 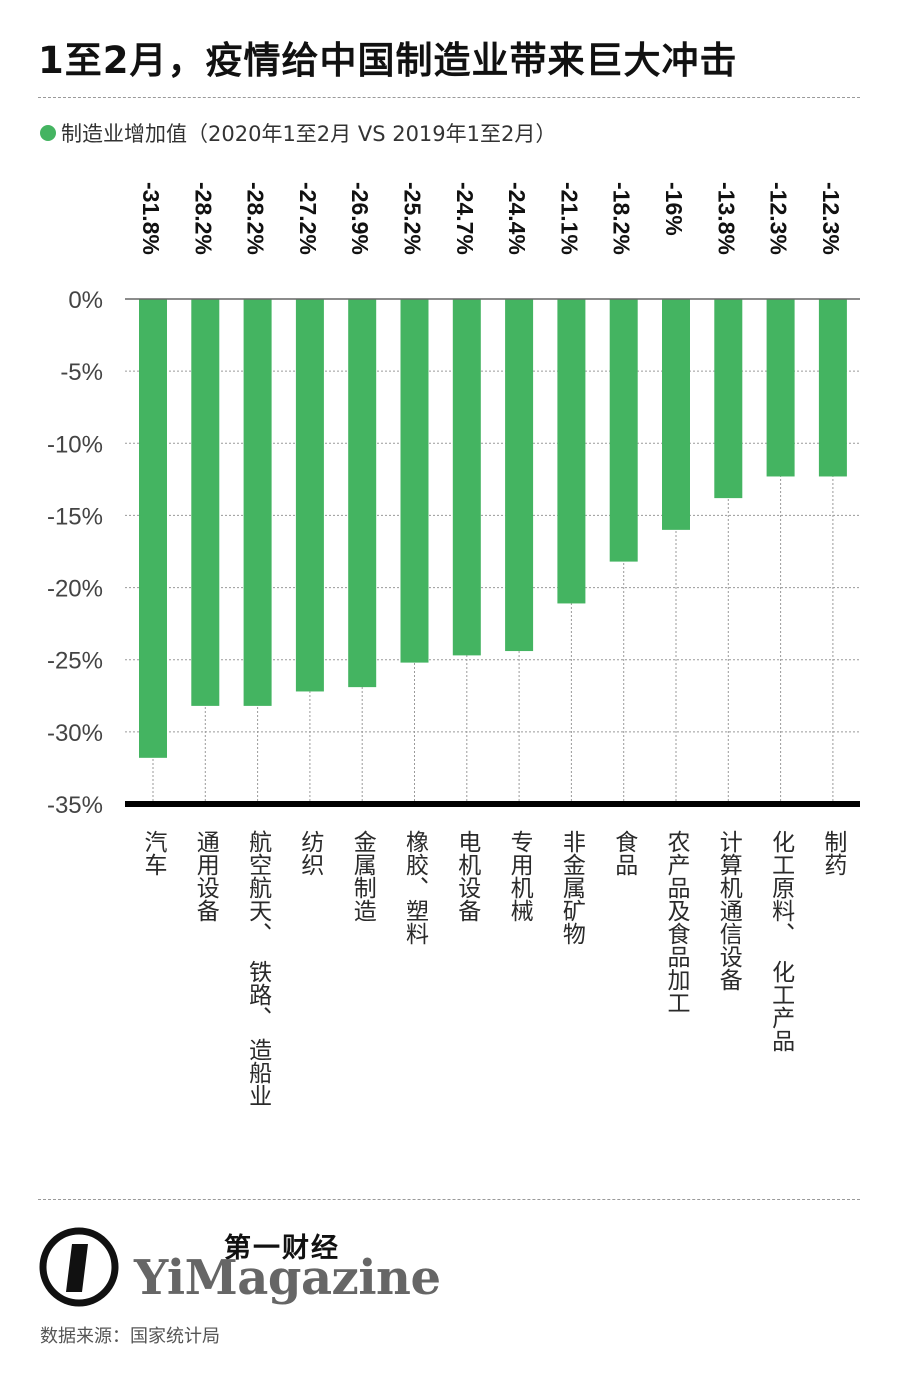 I want to click on yimagazine-logo-icon, so click(x=79, y=1267).